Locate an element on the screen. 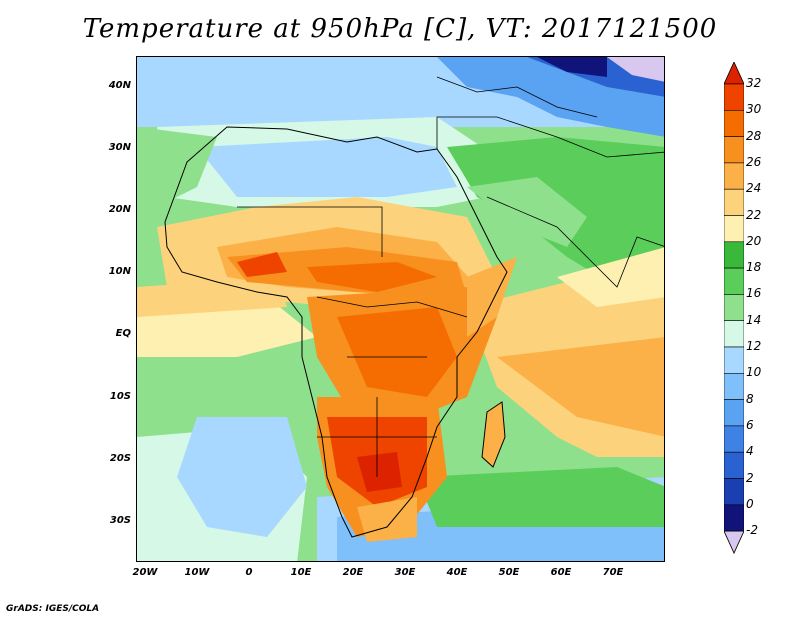 The height and width of the screenshot is (618, 800). lon-label-20w: 20W is located at coordinates (145, 572).